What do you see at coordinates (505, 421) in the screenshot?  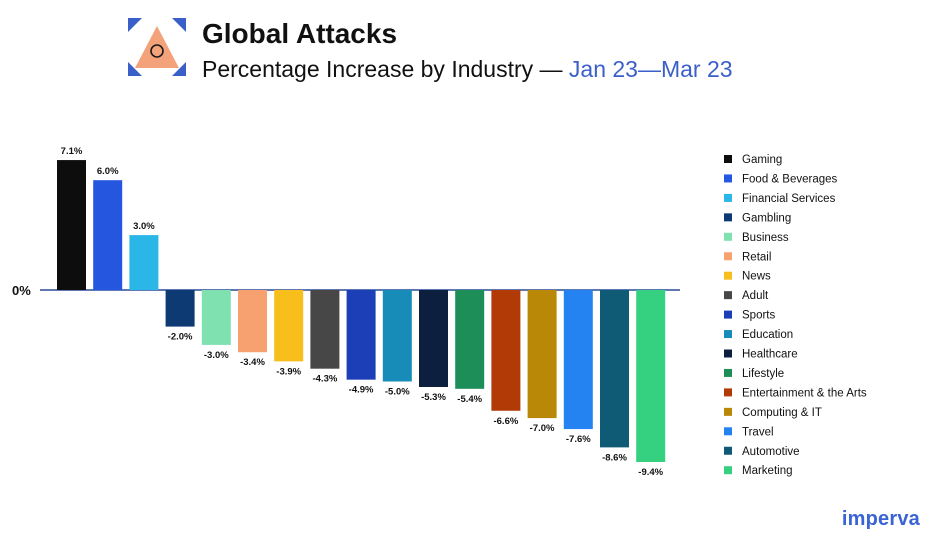 I see `data-label-12: -6.6%` at bounding box center [505, 421].